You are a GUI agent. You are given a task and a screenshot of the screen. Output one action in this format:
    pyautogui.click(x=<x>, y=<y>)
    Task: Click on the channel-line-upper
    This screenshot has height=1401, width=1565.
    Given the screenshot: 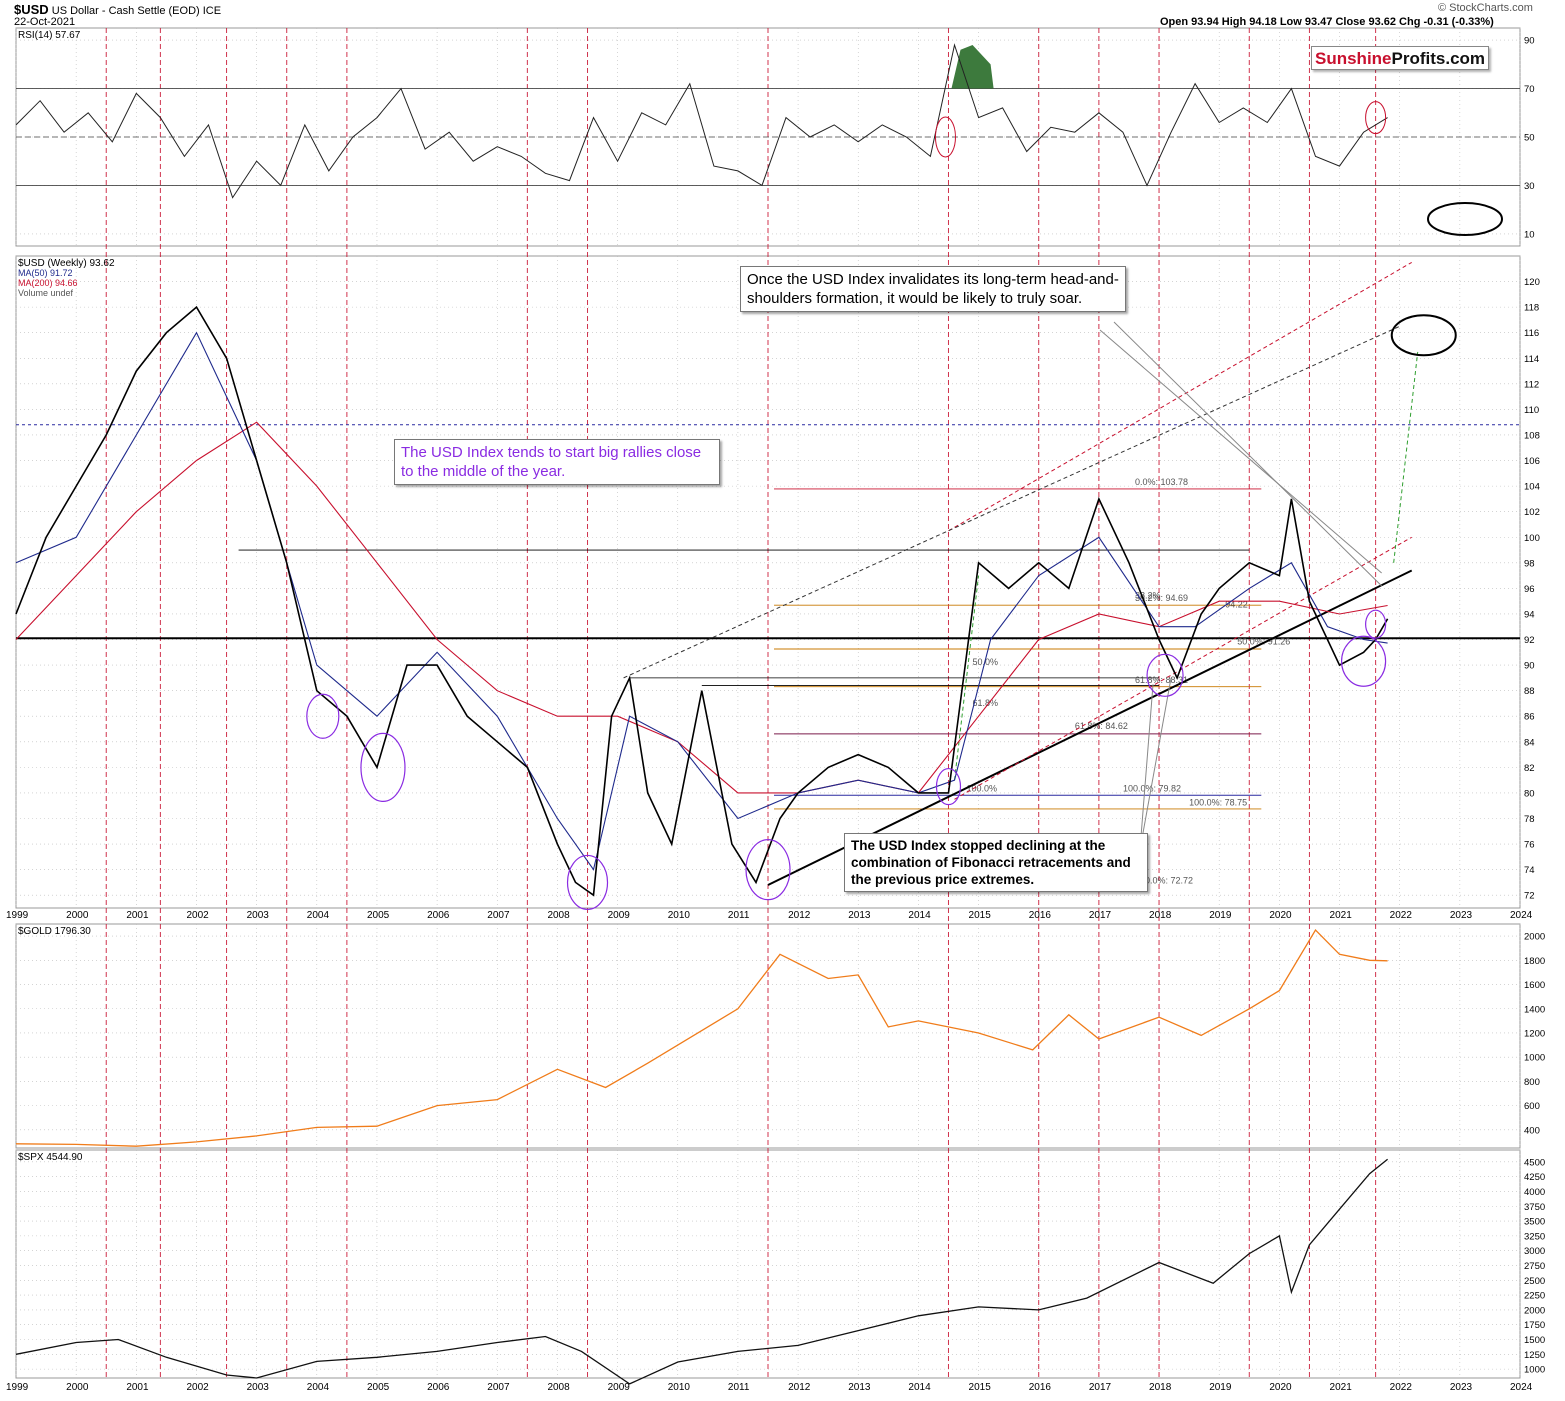 What is the action you would take?
    pyautogui.click(x=1180, y=396)
    